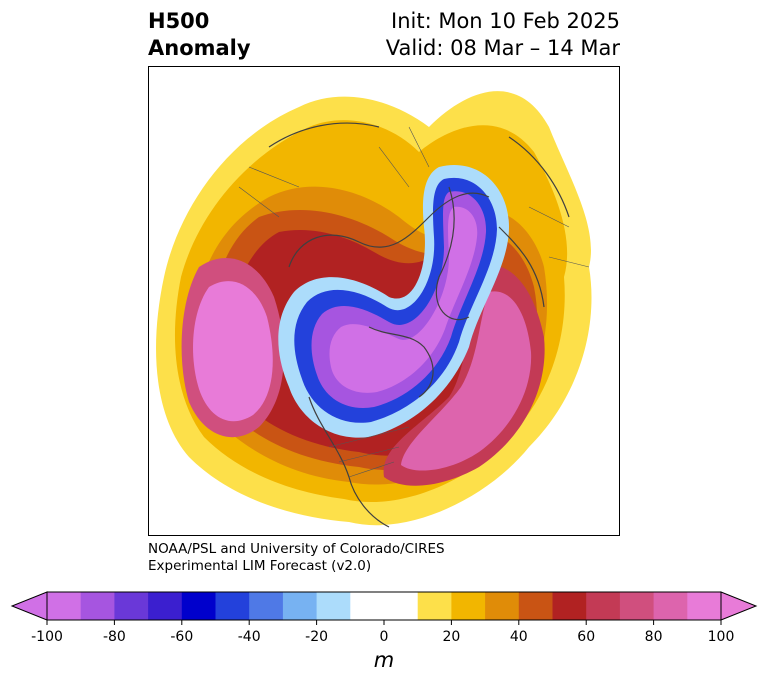 This screenshot has height=686, width=768. I want to click on valid-dates: Valid: 08 Mar – 14 Mar, so click(502, 48).